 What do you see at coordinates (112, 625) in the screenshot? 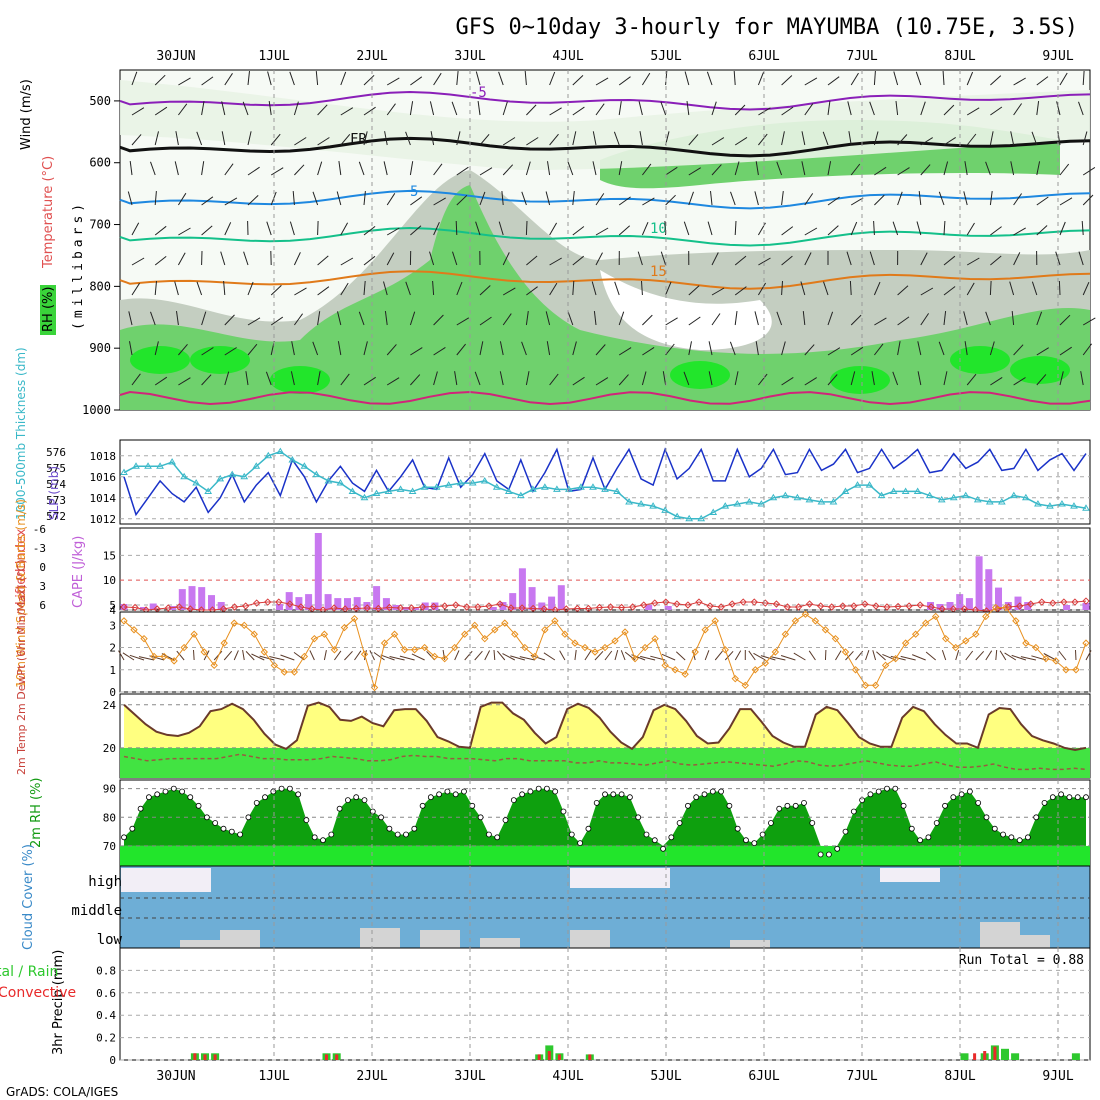
I see `wind-tick-label: 3` at bounding box center [112, 625].